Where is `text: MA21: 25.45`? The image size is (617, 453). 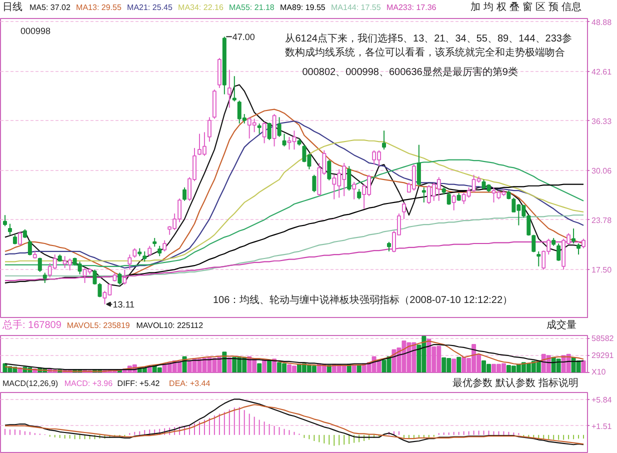 text: MA21: 25.45 is located at coordinates (150, 7).